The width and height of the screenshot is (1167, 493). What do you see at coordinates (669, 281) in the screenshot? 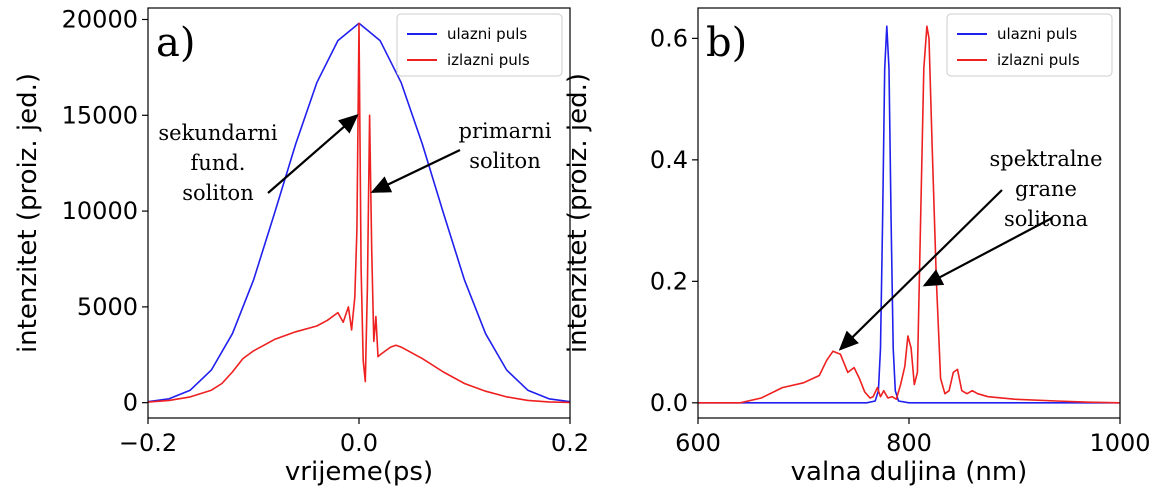
I see `y-tick-label: 0.2` at bounding box center [669, 281].